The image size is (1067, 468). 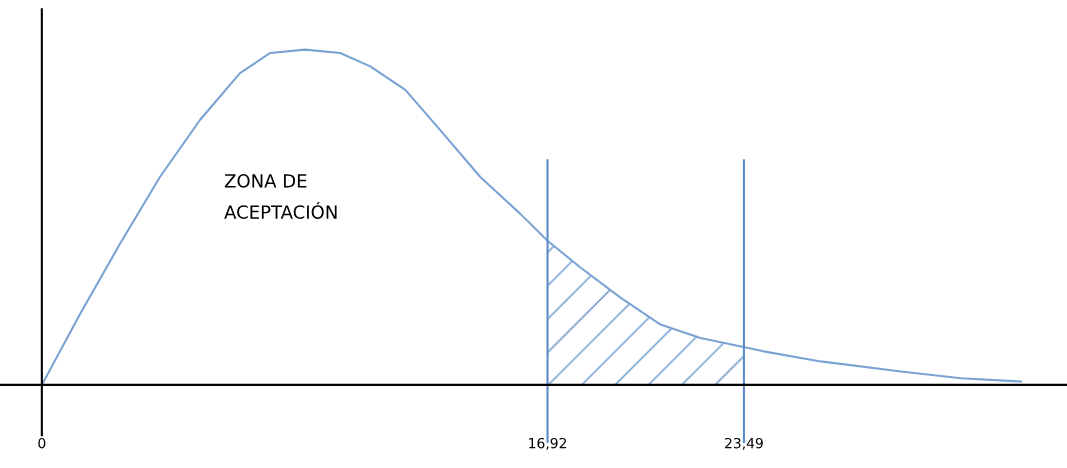 What do you see at coordinates (548, 443) in the screenshot?
I see `x-tick-label: 16,92` at bounding box center [548, 443].